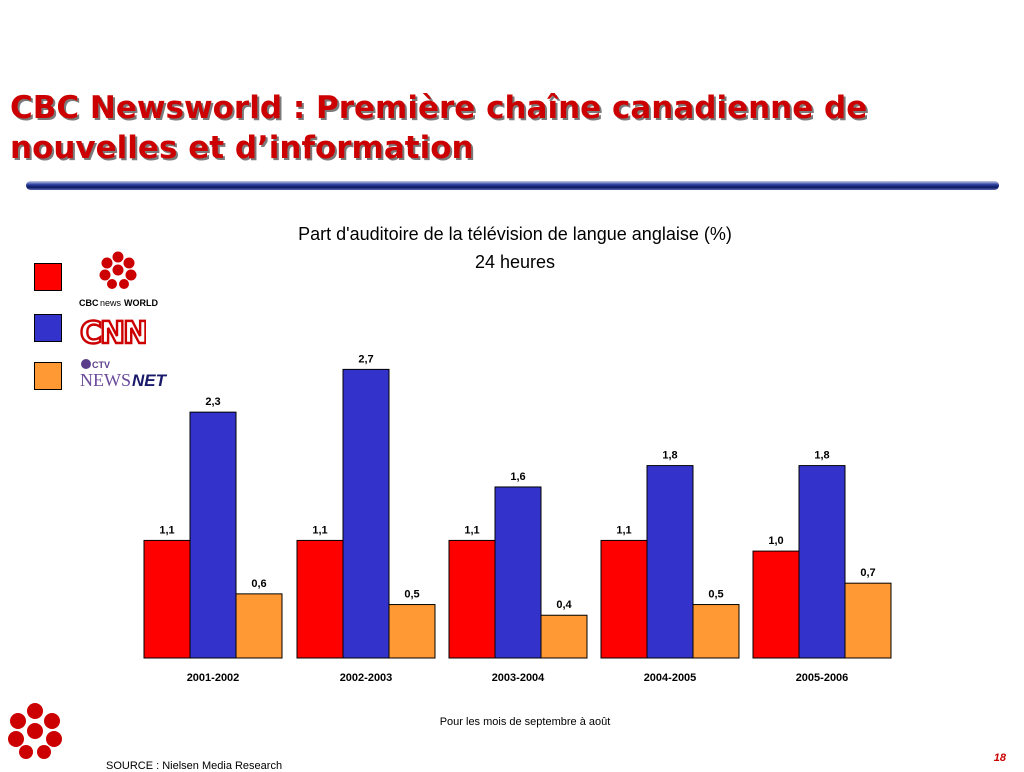 This screenshot has width=1024, height=772. What do you see at coordinates (212, 402) in the screenshot?
I see `data-label-2001-2002-series-1: 2,3` at bounding box center [212, 402].